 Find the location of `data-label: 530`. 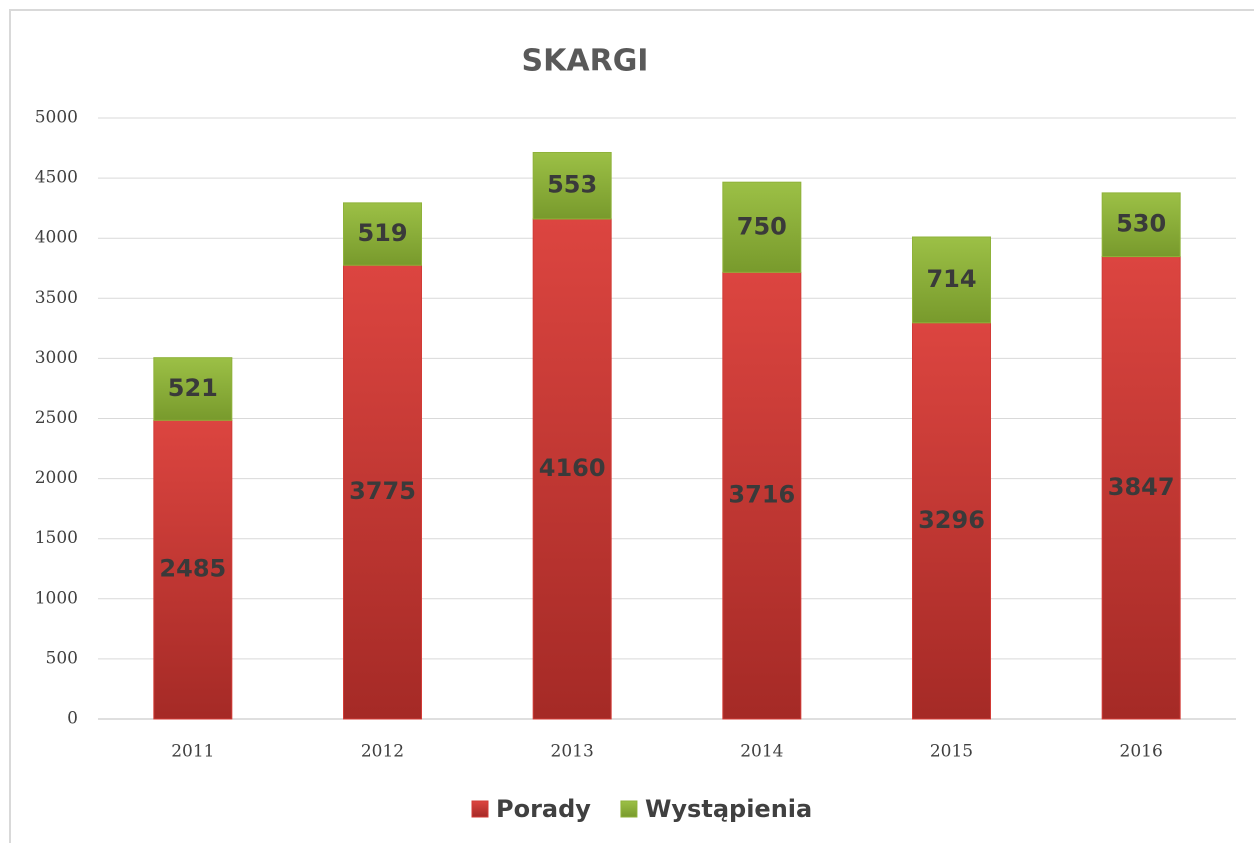

data-label: 530 is located at coordinates (1141, 224).